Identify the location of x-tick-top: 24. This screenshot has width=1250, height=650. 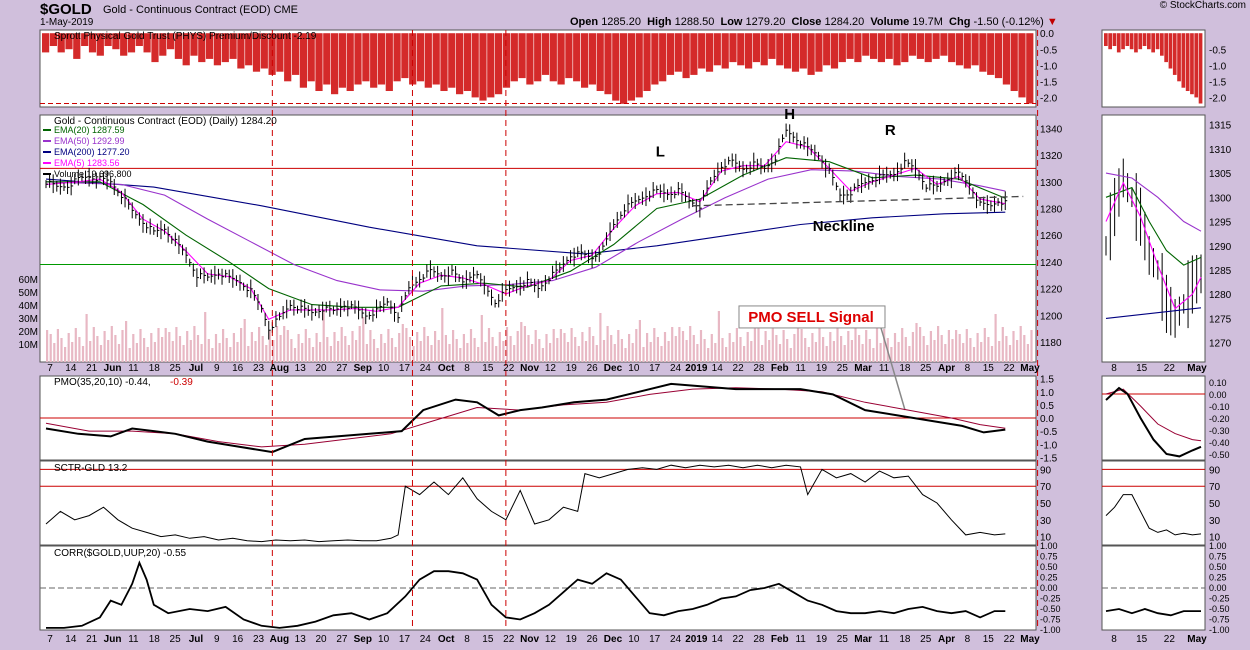
(676, 368).